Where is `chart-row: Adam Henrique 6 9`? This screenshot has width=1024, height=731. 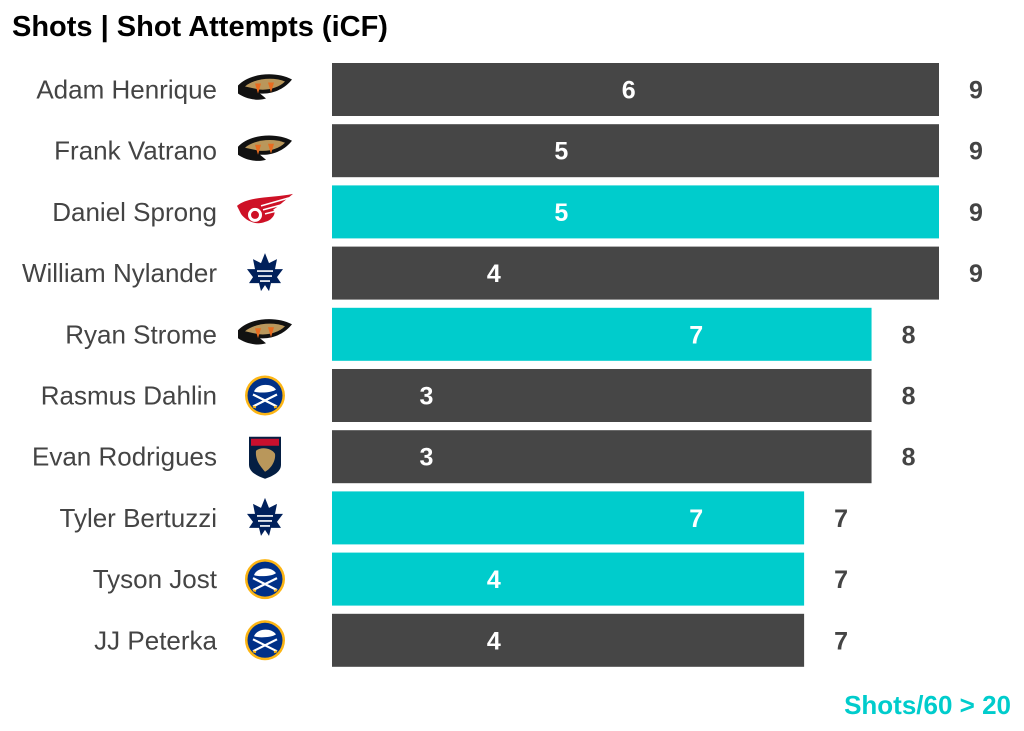 chart-row: Adam Henrique 6 9 is located at coordinates (509, 89).